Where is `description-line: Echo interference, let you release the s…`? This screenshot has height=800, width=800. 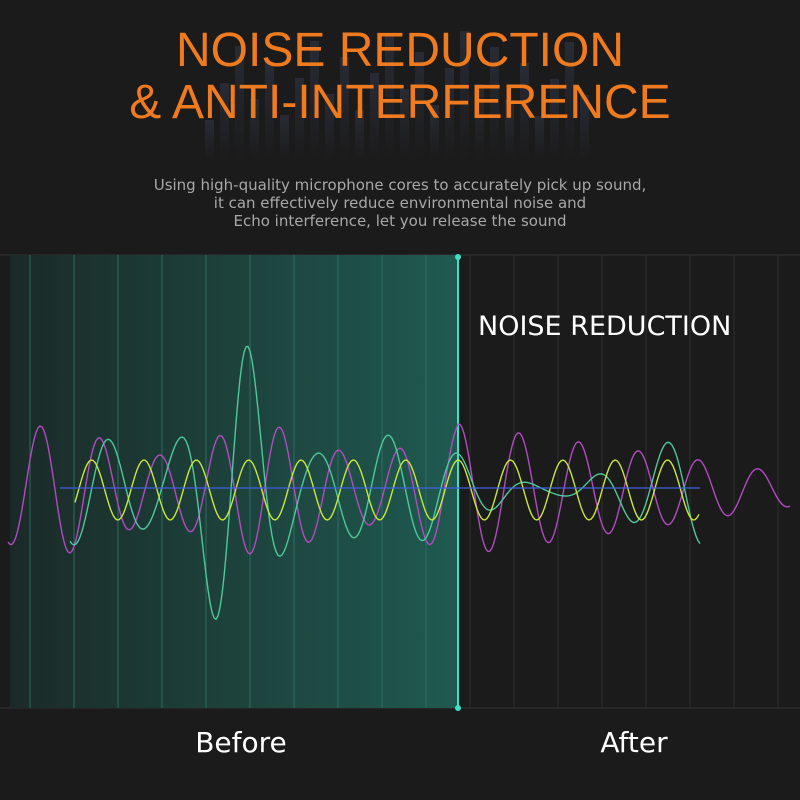 description-line: Echo interference, let you release the s… is located at coordinates (400, 221).